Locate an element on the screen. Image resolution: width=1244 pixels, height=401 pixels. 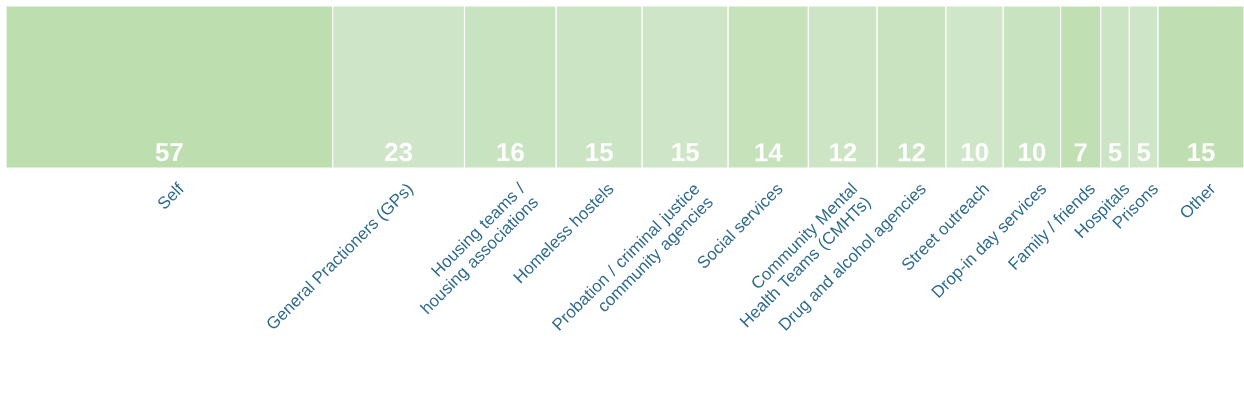
data-label: 16 is located at coordinates (510, 152).